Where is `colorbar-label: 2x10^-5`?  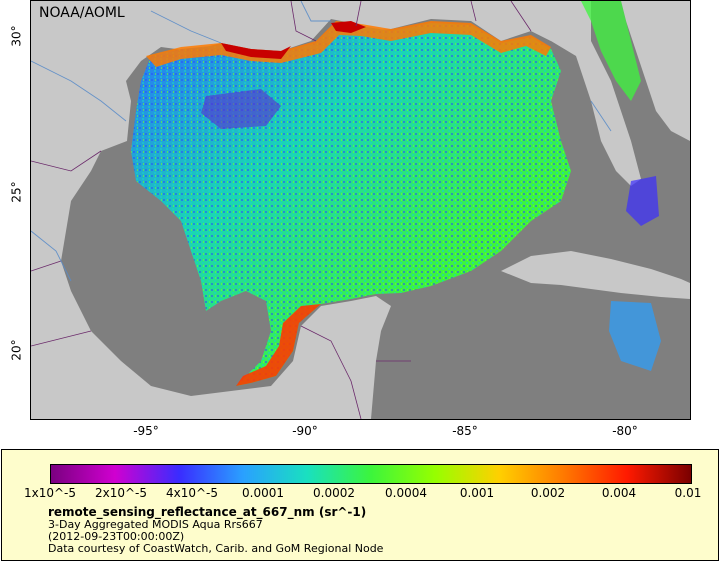 colorbar-label: 2x10^-5 is located at coordinates (121, 493).